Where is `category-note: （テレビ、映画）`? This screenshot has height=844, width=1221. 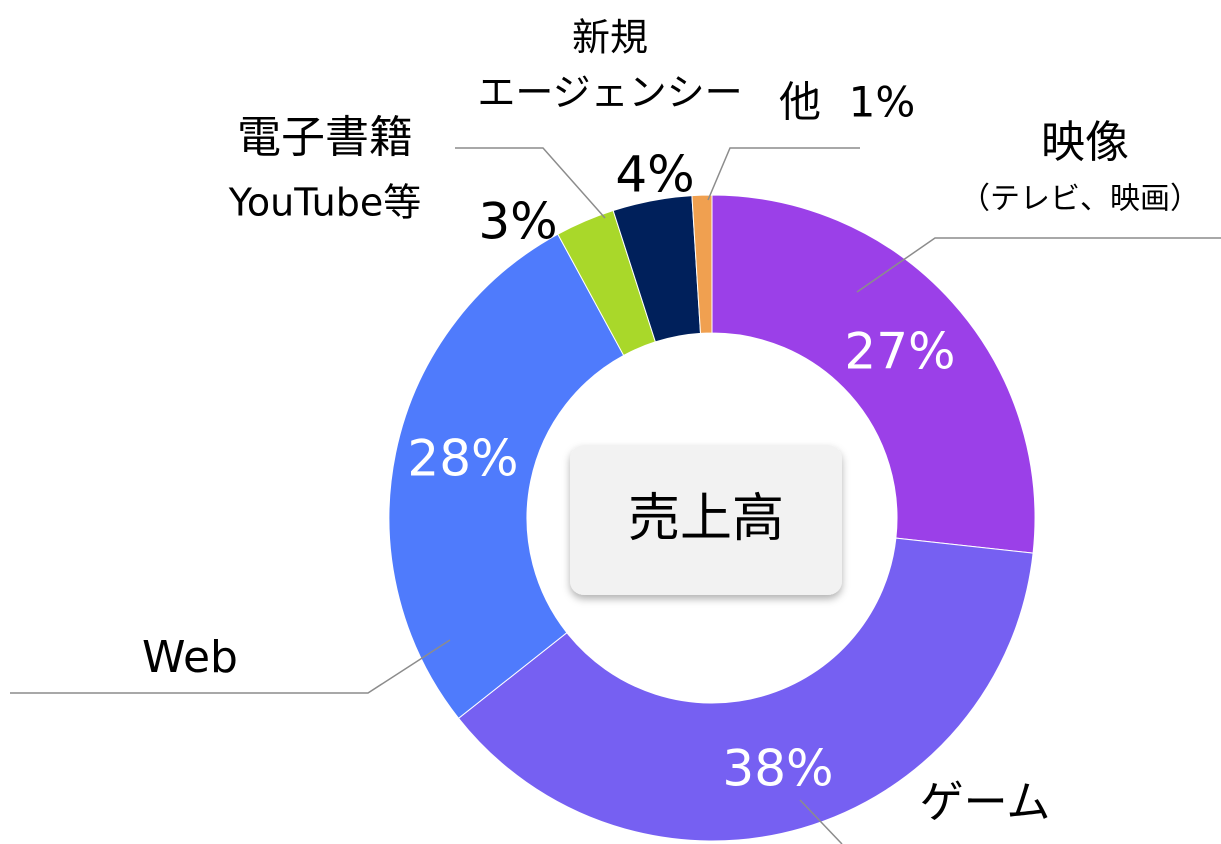 category-note: （テレビ、映画） is located at coordinates (1080, 199).